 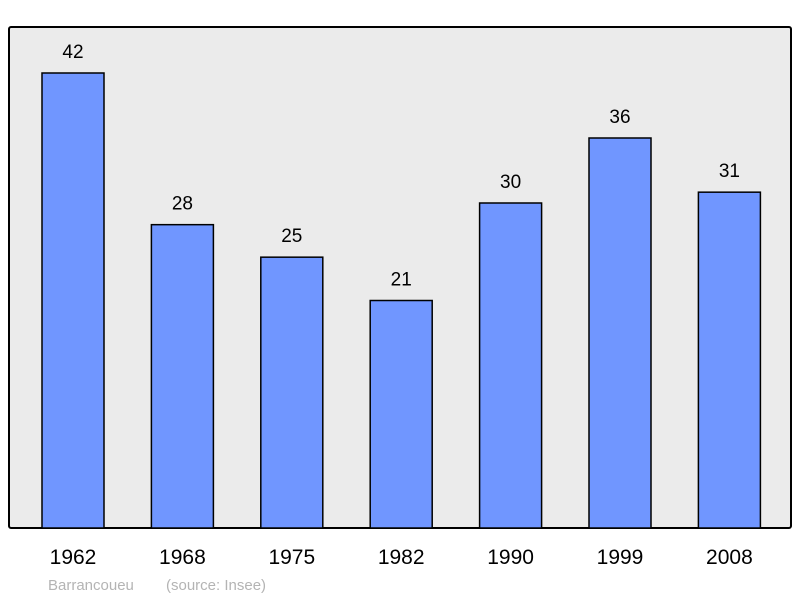 What do you see at coordinates (292, 392) in the screenshot?
I see `bar-1975` at bounding box center [292, 392].